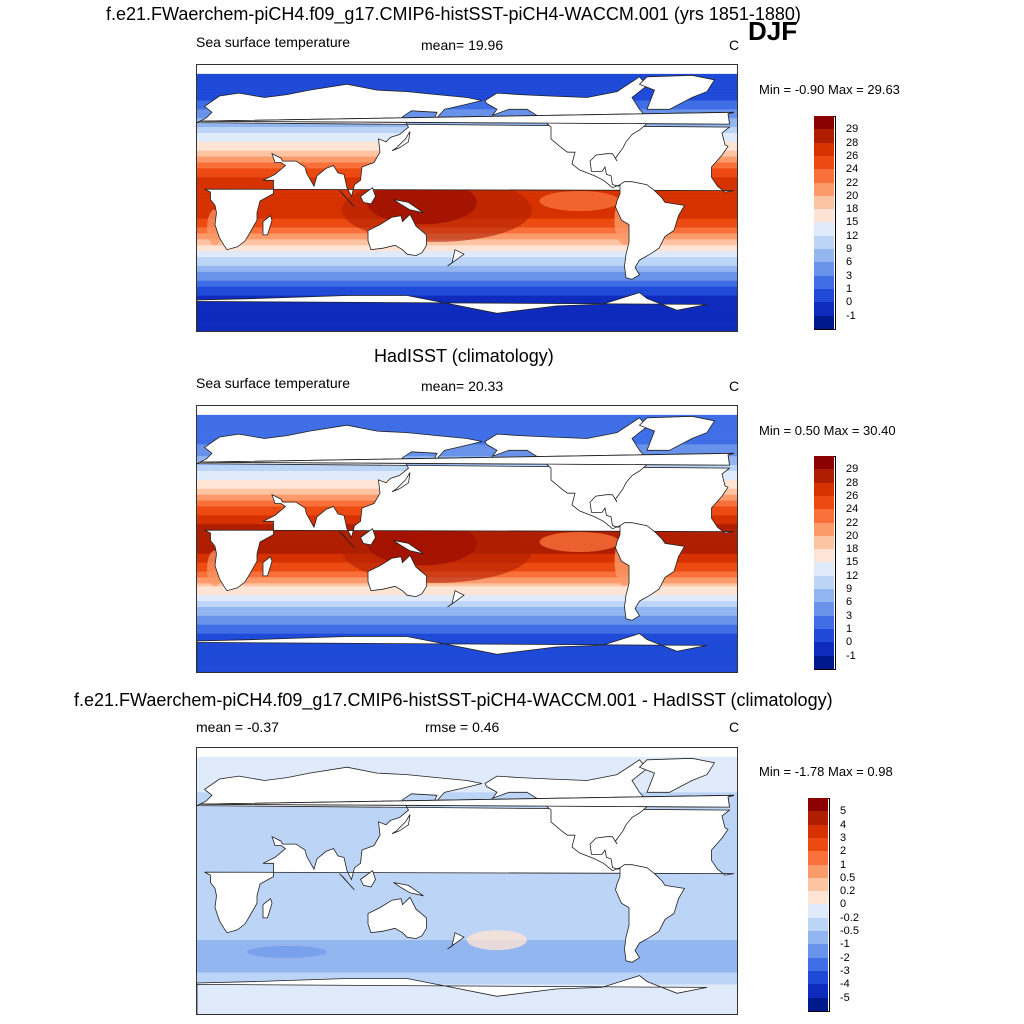 The image size is (1024, 1024). I want to click on greenland-land, so click(677, 775).